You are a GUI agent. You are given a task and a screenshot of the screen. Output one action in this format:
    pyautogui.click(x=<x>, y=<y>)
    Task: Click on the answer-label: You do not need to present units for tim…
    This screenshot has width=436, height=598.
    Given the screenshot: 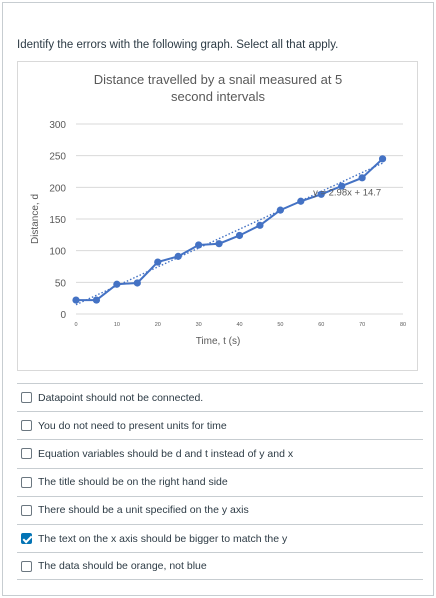 What is the action you would take?
    pyautogui.click(x=132, y=425)
    